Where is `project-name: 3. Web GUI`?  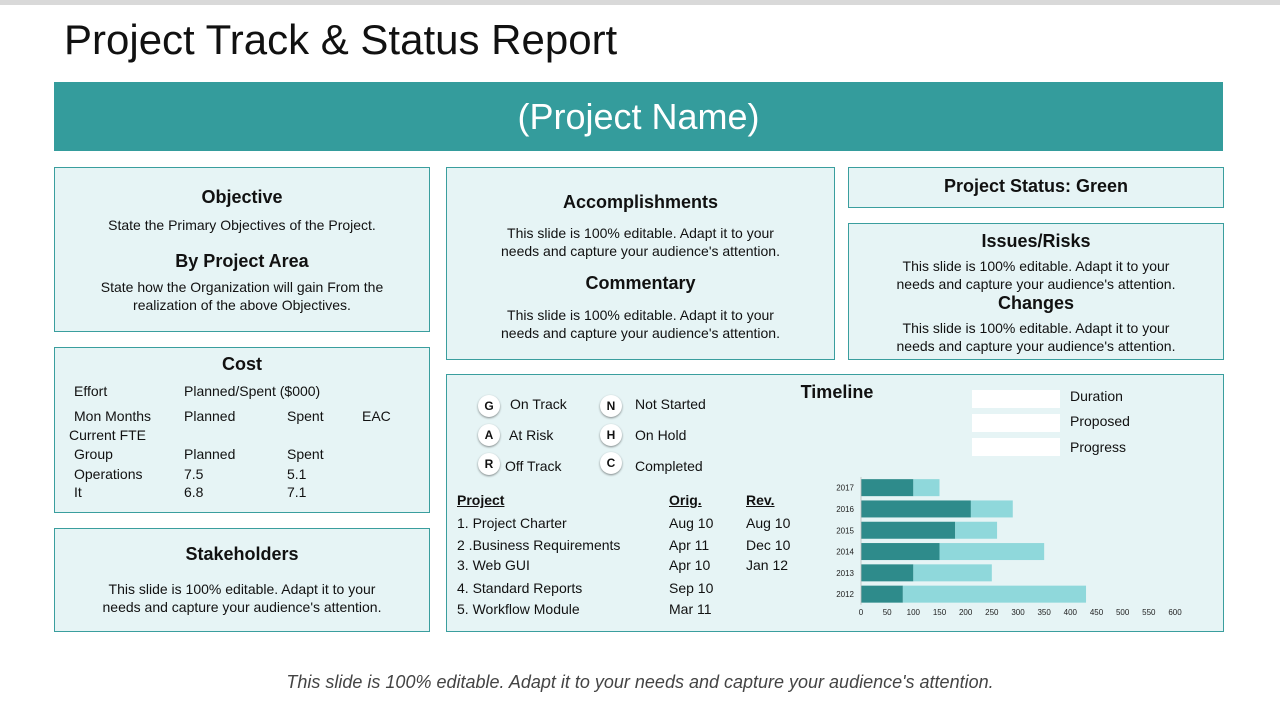 project-name: 3. Web GUI is located at coordinates (493, 565).